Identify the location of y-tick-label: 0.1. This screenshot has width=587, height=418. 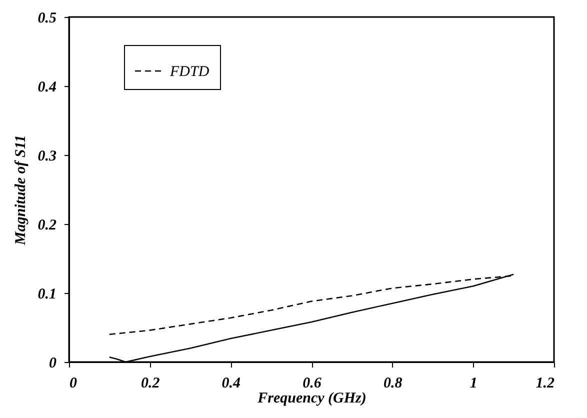
(47, 294).